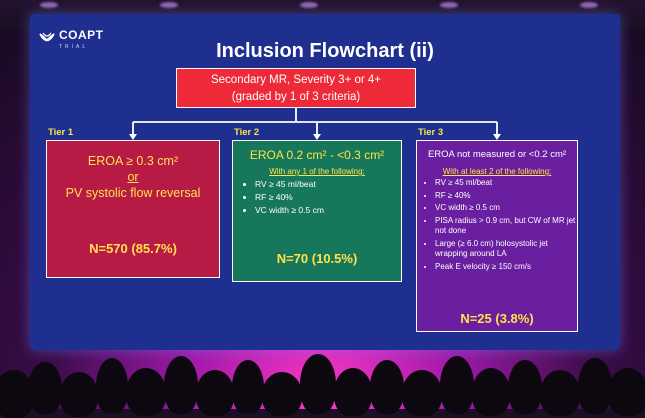 Image resolution: width=645 pixels, height=418 pixels. Describe the element at coordinates (61, 132) in the screenshot. I see `tier1-label: Tier 1` at that location.